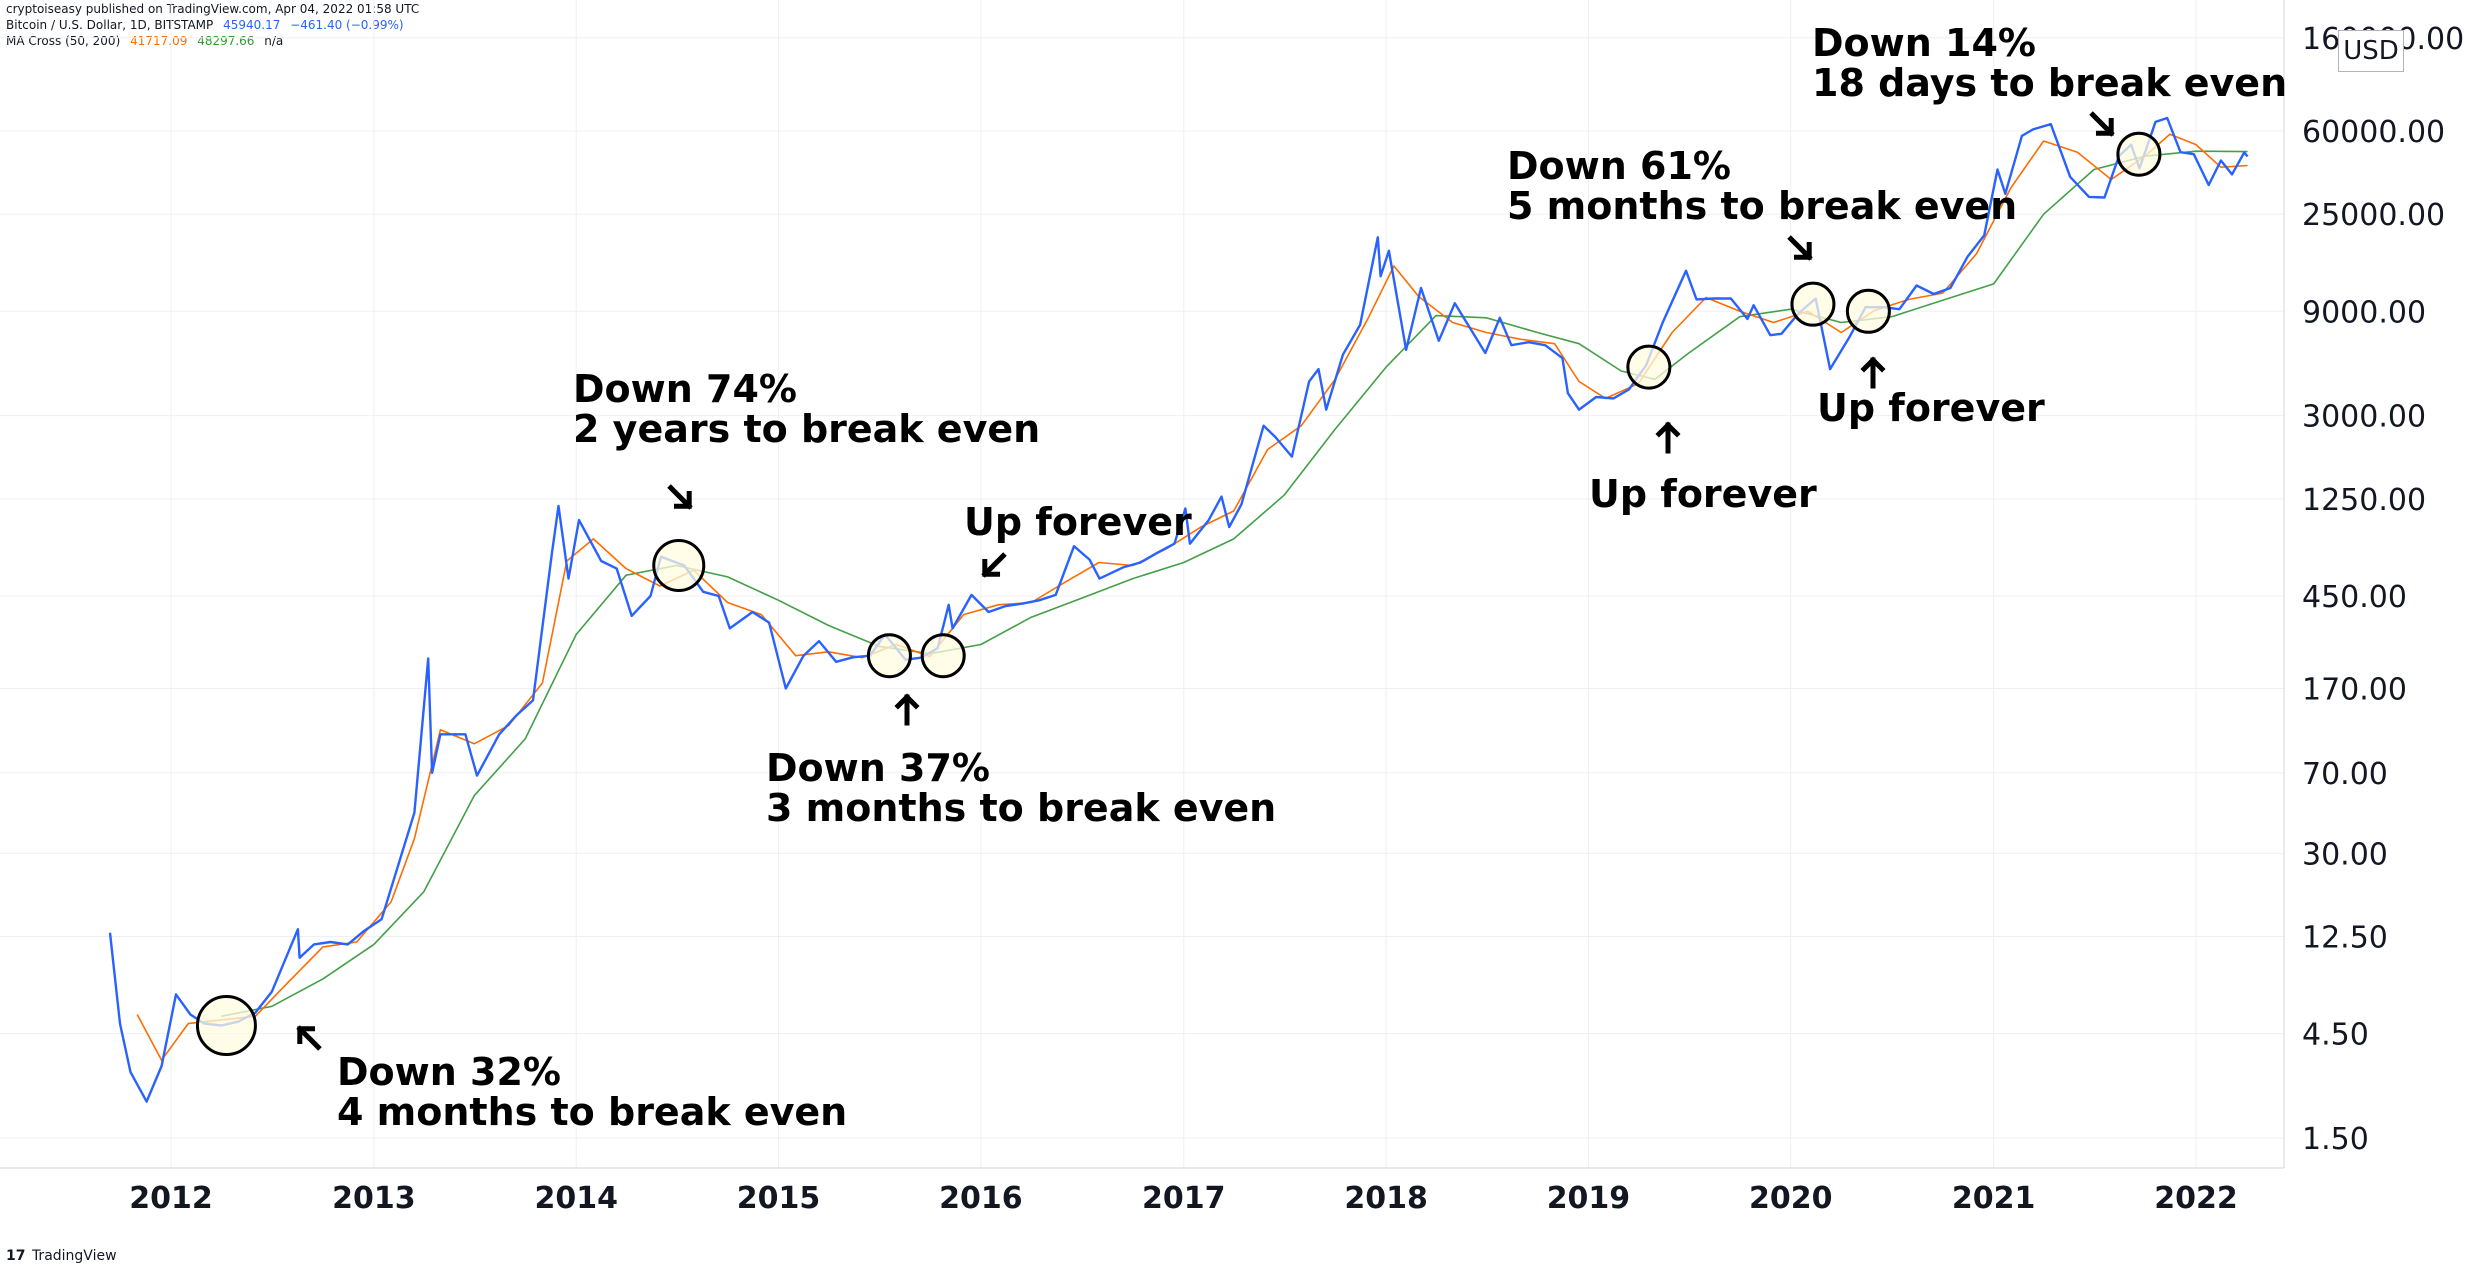 The image size is (2474, 1270). I want to click on y-tick-label: 9000.00, so click(2364, 312).